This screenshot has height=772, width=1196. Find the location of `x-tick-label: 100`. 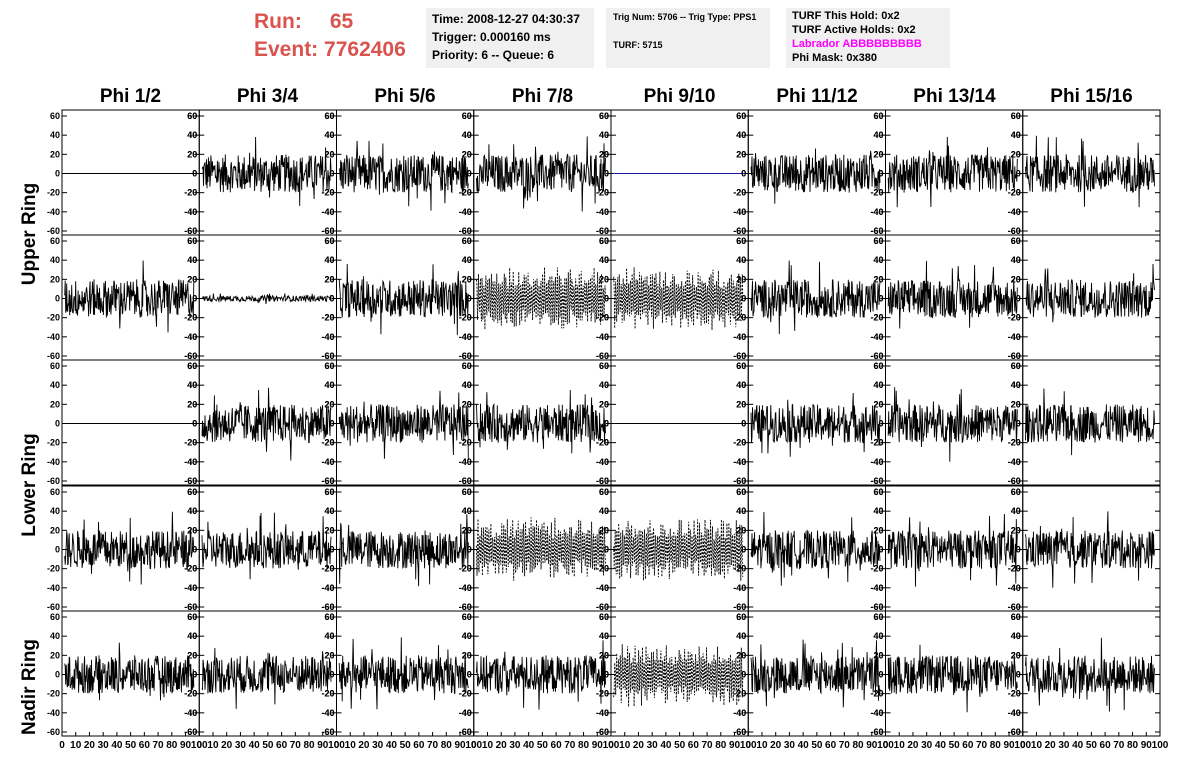

x-tick-label: 100 is located at coordinates (1160, 745).